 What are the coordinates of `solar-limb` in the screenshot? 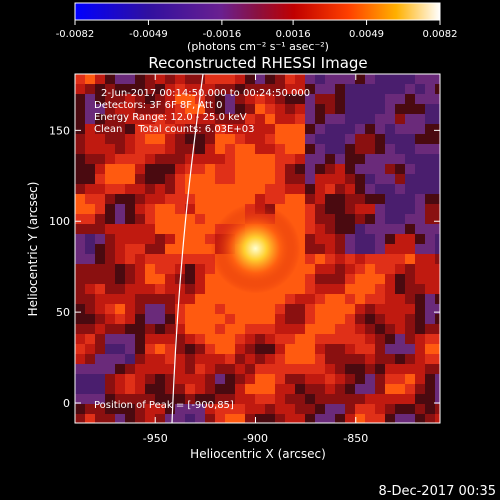 It's located at (187, 248).